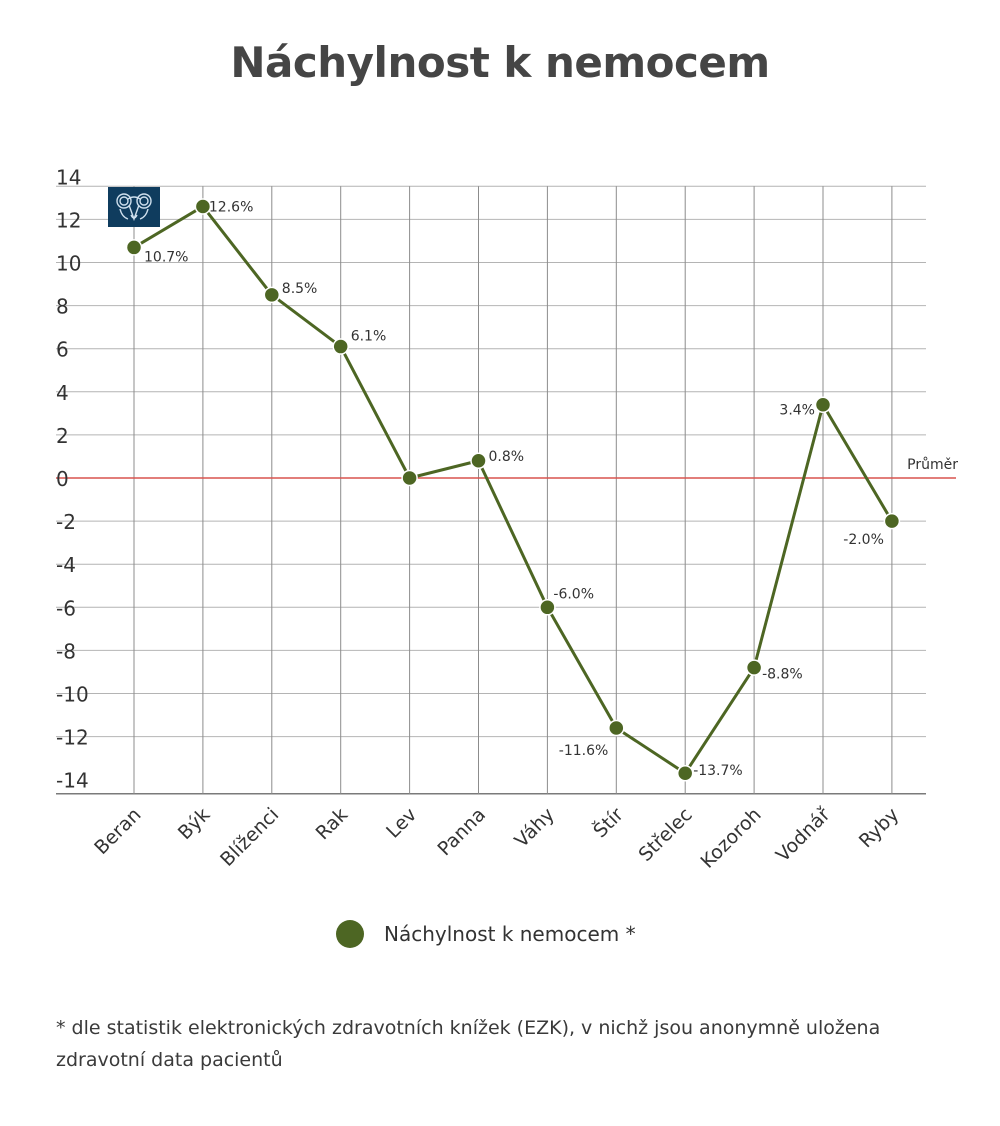  Describe the element at coordinates (68, 264) in the screenshot. I see `y-tick-label: 10` at that location.